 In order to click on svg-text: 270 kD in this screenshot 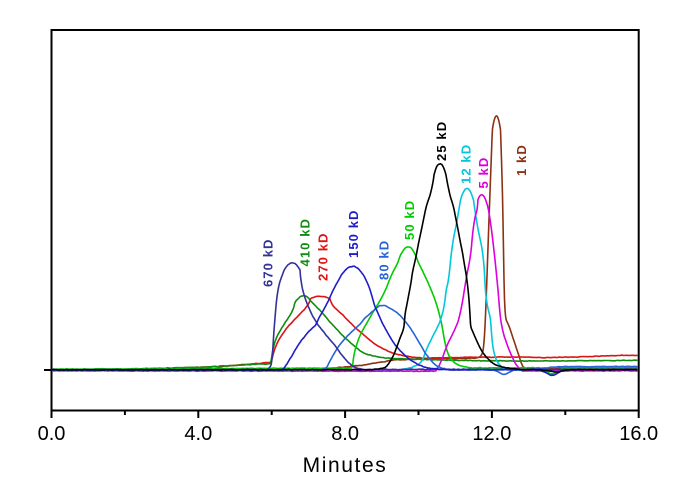, I will do `click(323, 256)`.